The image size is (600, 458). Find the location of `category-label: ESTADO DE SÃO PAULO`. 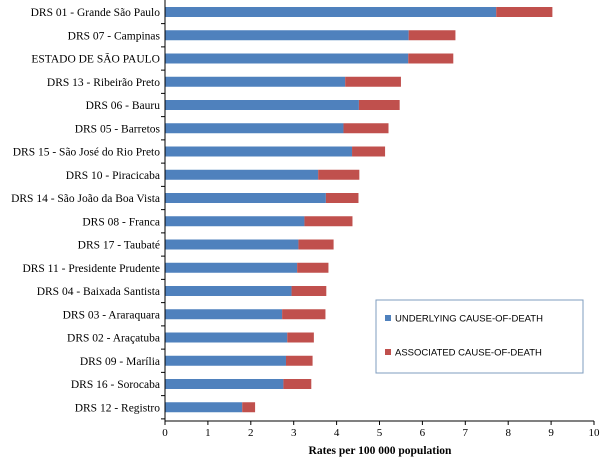

category-label: ESTADO DE SÃO PAULO is located at coordinates (95, 59).